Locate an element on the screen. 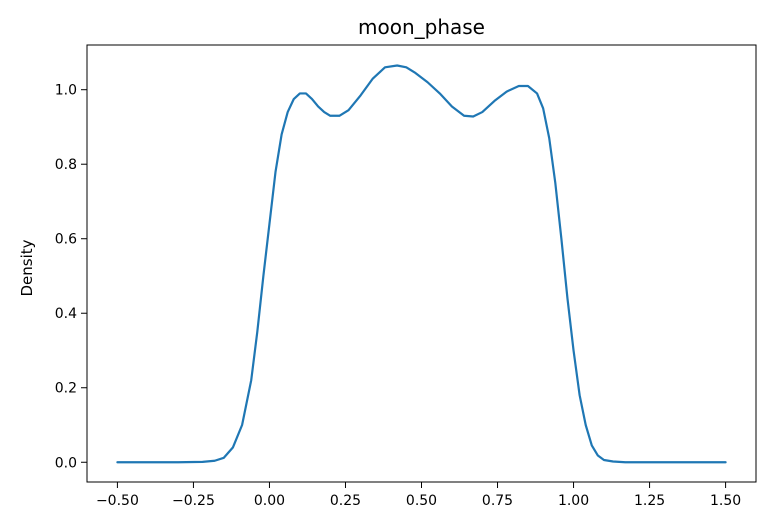 The height and width of the screenshot is (531, 771). x-tick-label: 0.50 is located at coordinates (421, 501).